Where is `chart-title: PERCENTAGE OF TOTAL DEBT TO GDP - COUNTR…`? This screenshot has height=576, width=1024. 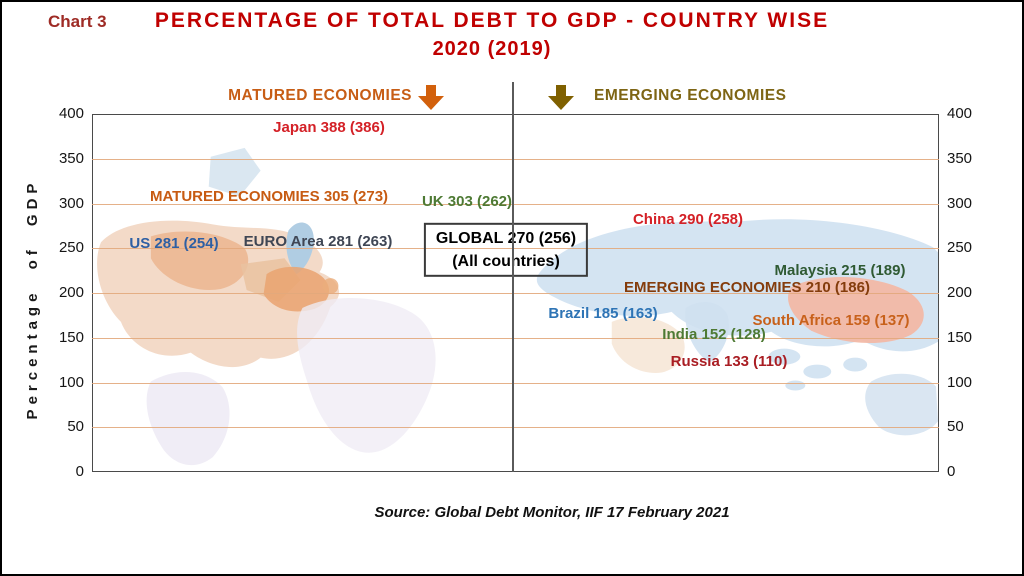 chart-title: PERCENTAGE OF TOTAL DEBT TO GDP - COUNTR… is located at coordinates (492, 20).